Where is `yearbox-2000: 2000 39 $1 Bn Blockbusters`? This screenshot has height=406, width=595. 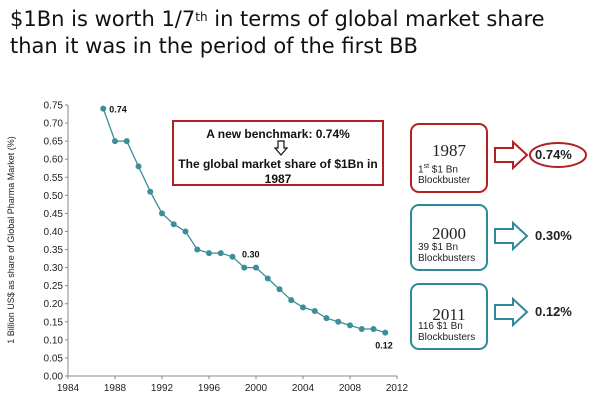 yearbox-2000: 2000 39 $1 Bn Blockbusters is located at coordinates (449, 237).